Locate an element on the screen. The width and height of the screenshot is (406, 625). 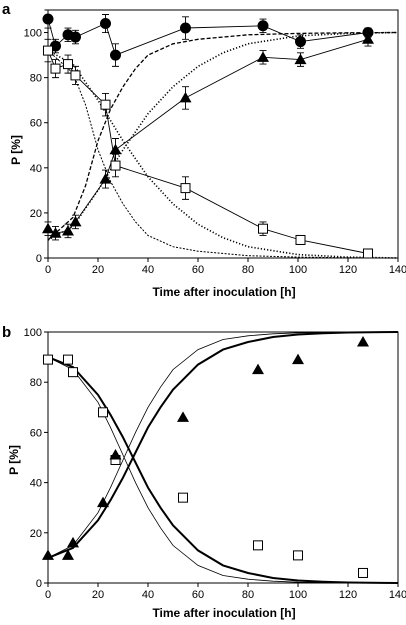
panel-a-x-tick-label: 40 is located at coordinates (148, 270).